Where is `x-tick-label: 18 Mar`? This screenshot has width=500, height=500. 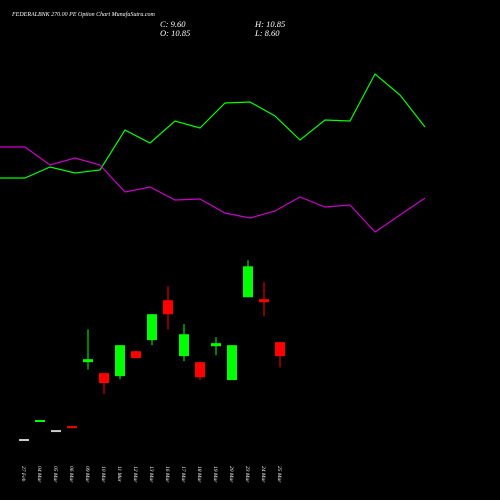 x-tick-label: 18 Mar is located at coordinates (199, 474).